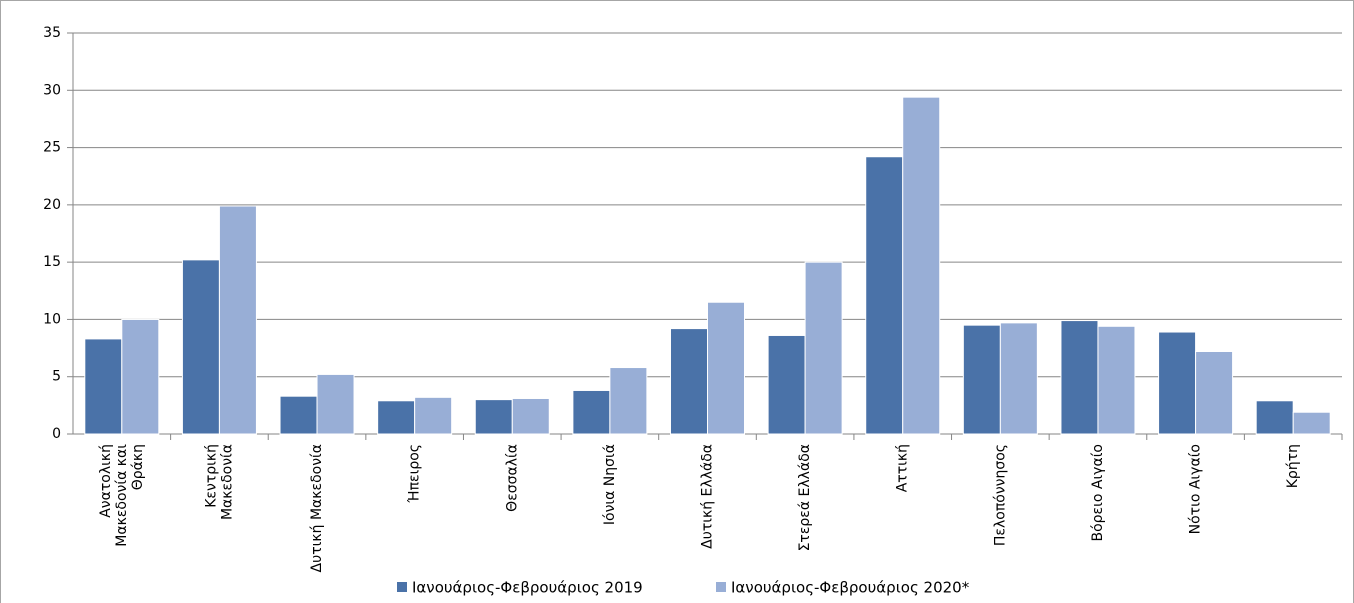 This screenshot has height=603, width=1354. What do you see at coordinates (1097, 493) in the screenshot?
I see `x-tick-label: Βόρειο Αιγαίο` at bounding box center [1097, 493].